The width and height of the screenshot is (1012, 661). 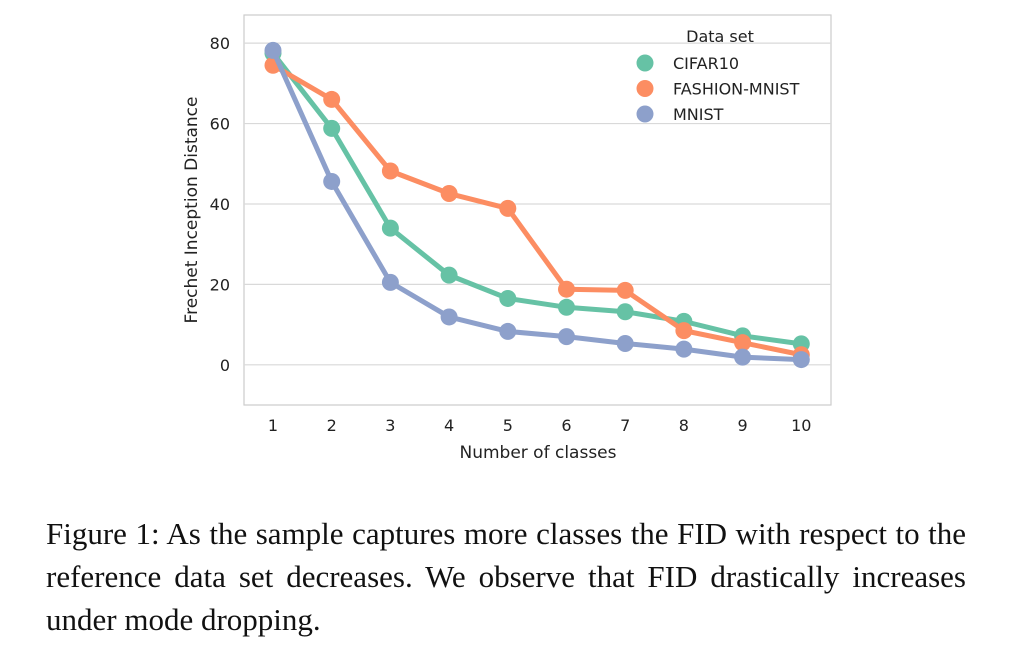 What do you see at coordinates (220, 124) in the screenshot?
I see `y-tick-label: 60` at bounding box center [220, 124].